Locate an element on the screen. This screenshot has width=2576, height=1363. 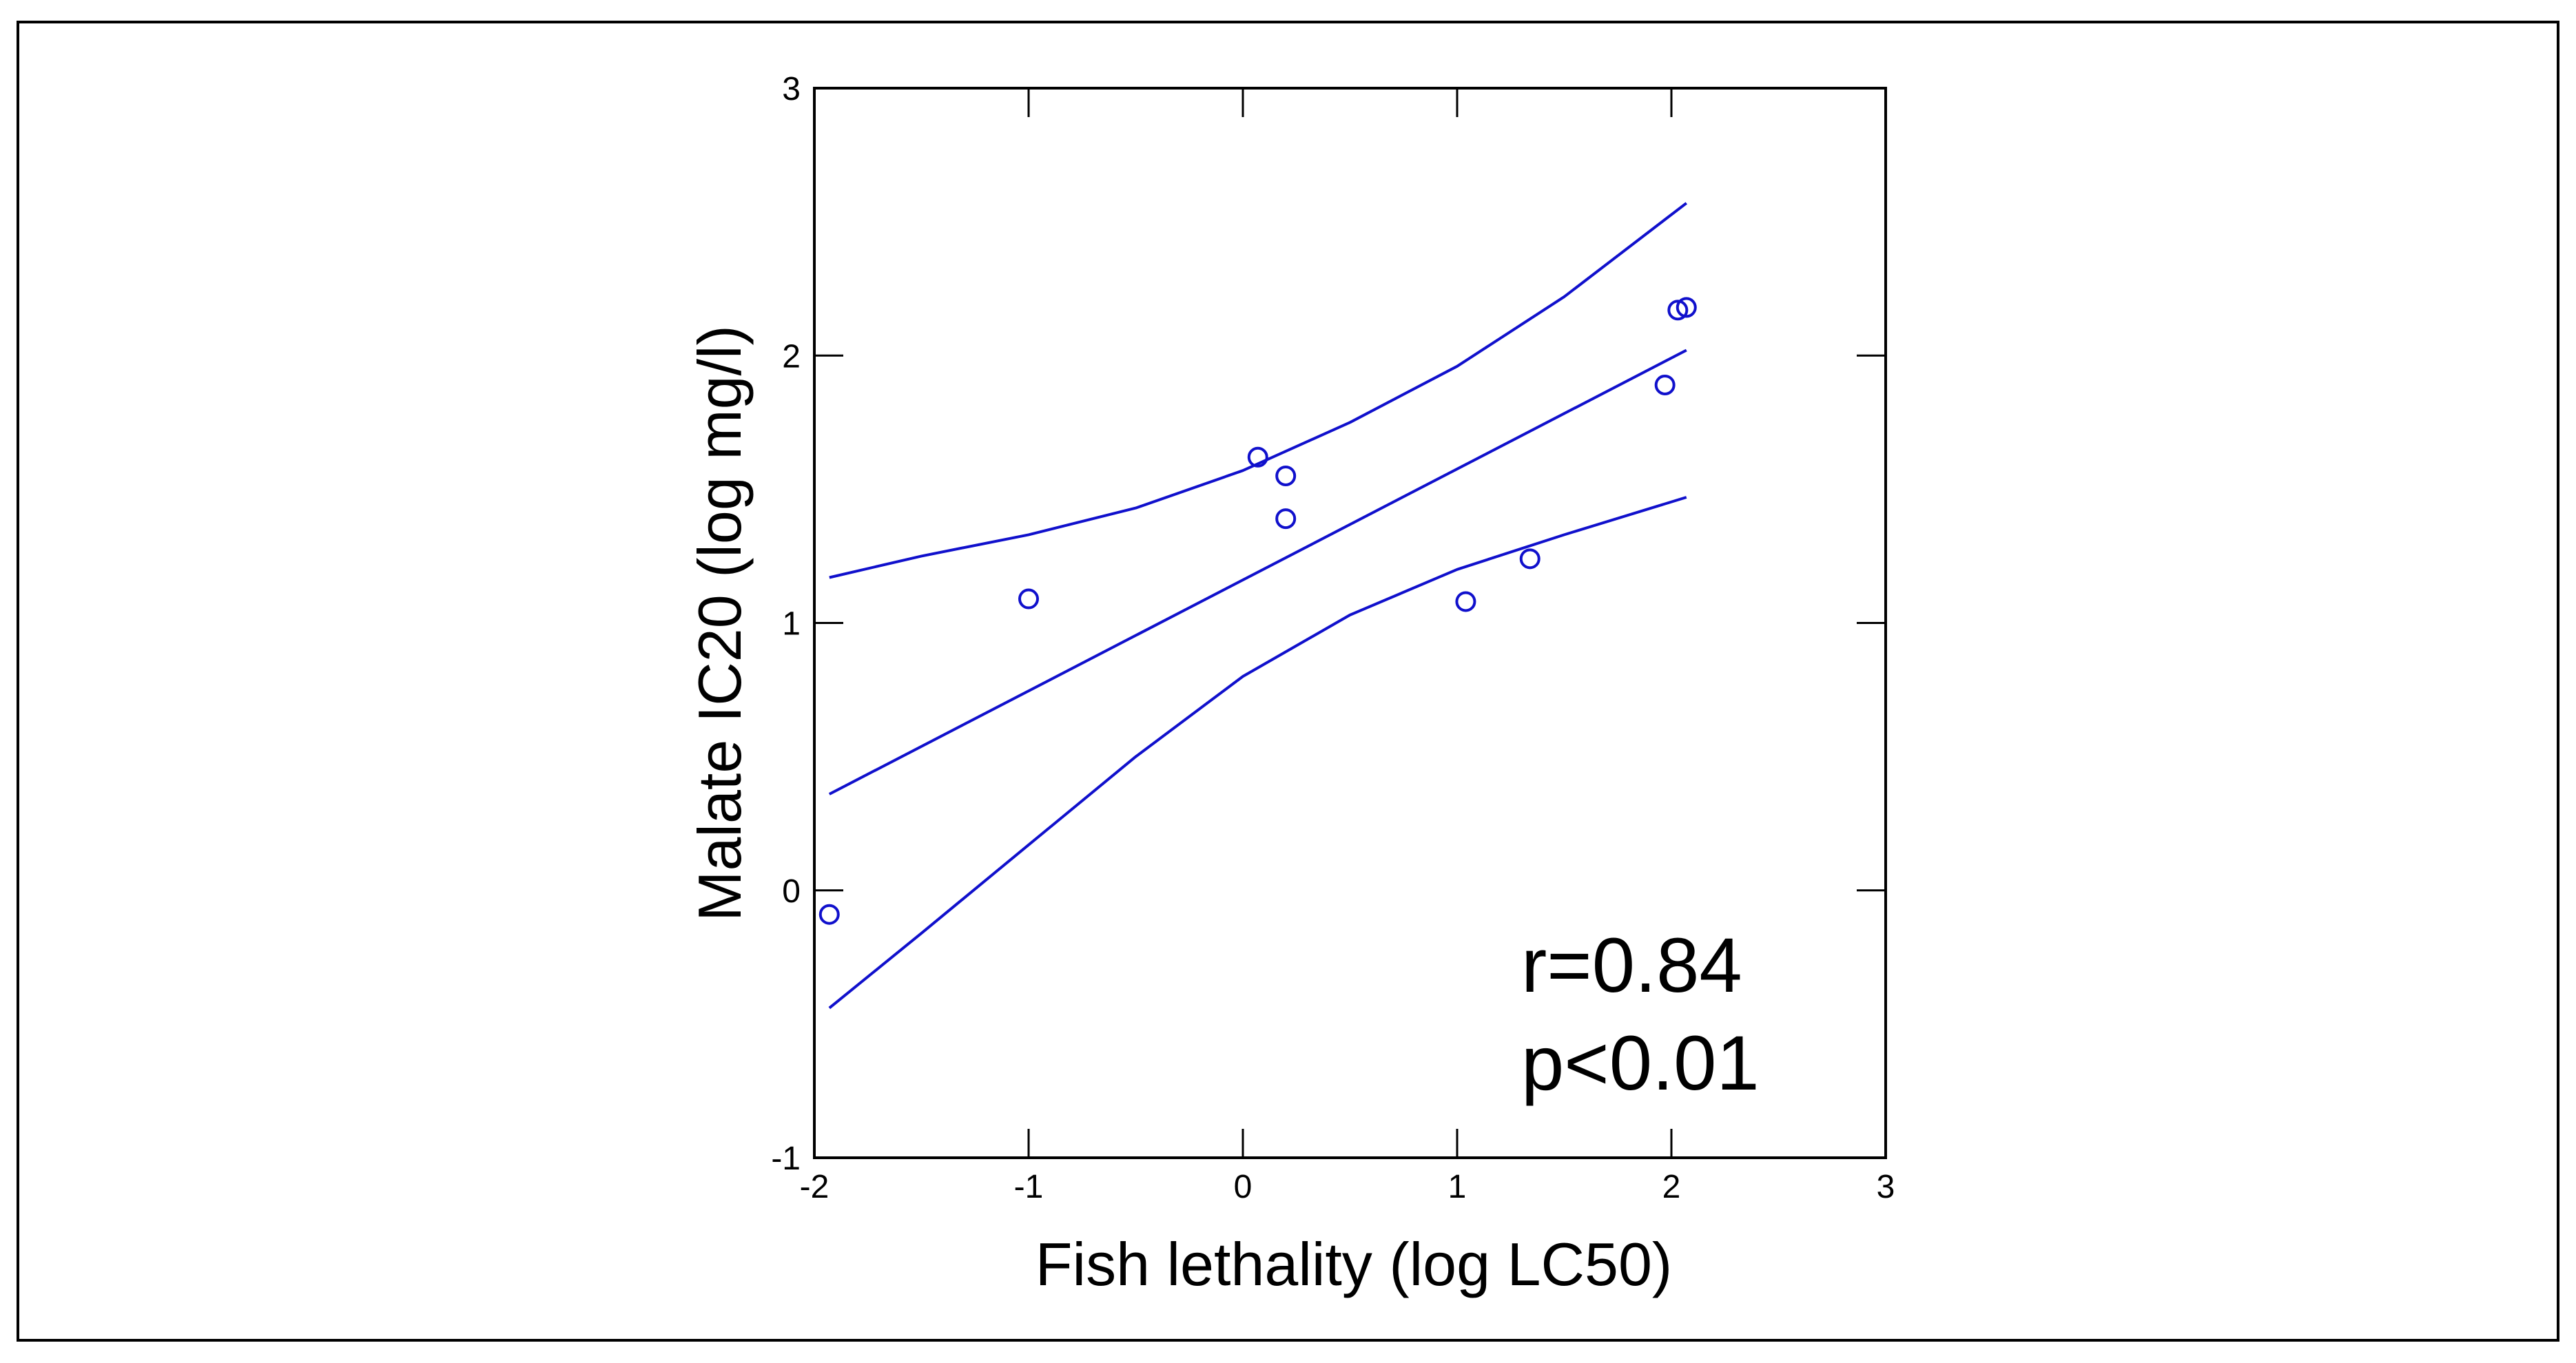
x-axis-title: Fish lethality (log LC50) is located at coordinates (1353, 1264).